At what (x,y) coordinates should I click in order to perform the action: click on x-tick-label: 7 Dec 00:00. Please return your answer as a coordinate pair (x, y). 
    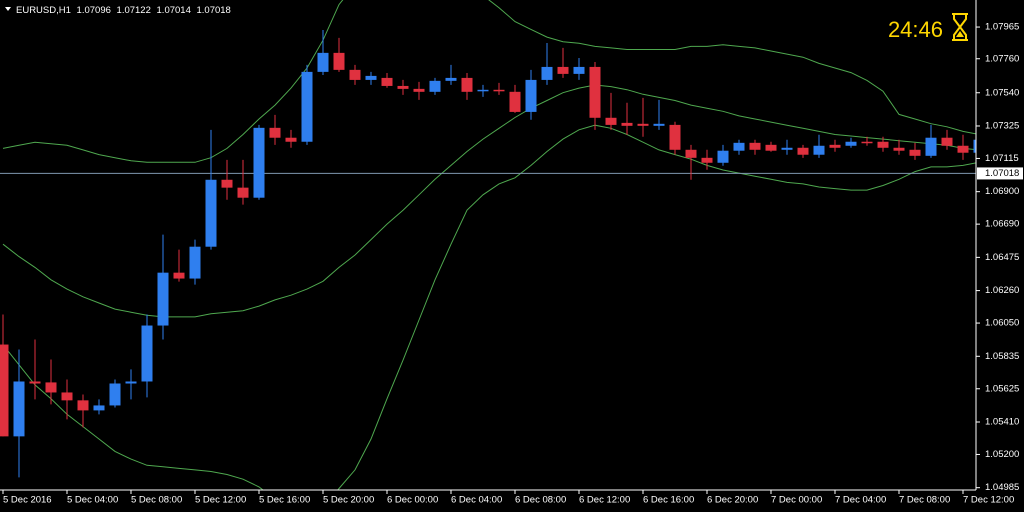
    Looking at the image, I should click on (796, 500).